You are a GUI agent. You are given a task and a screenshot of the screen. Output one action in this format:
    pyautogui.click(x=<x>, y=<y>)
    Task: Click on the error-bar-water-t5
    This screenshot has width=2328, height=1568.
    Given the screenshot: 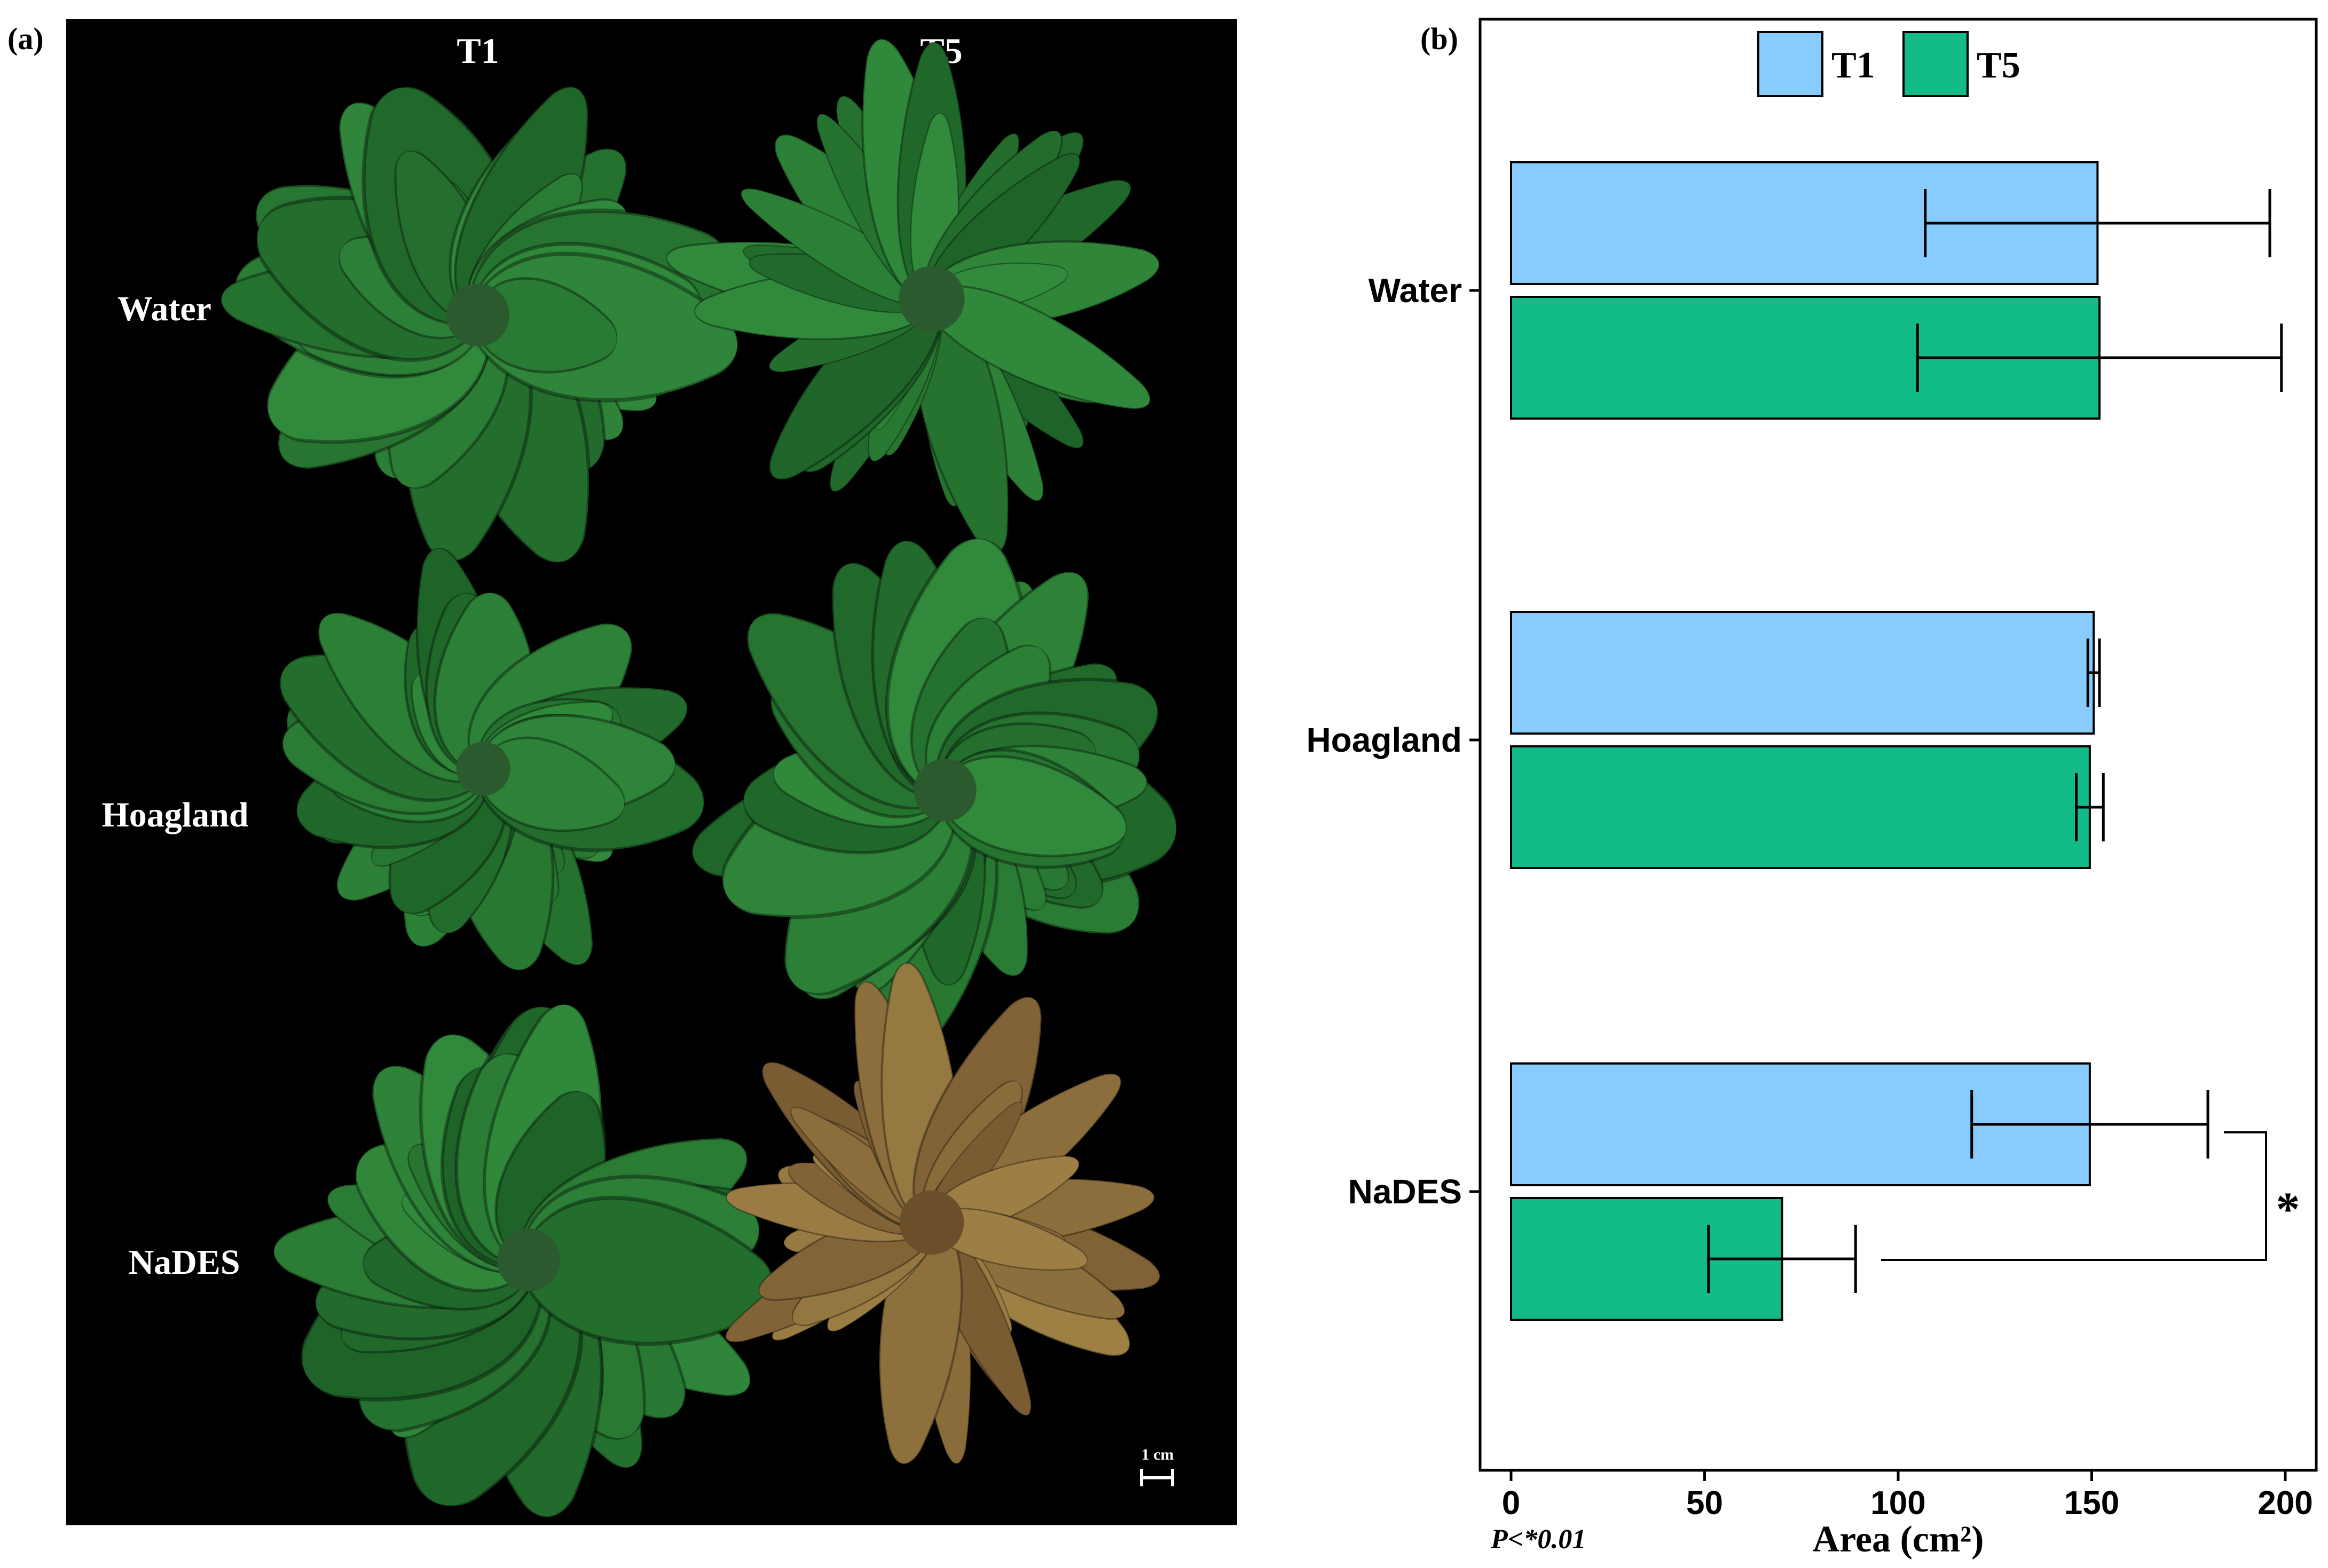 What is the action you would take?
    pyautogui.click(x=2099, y=358)
    